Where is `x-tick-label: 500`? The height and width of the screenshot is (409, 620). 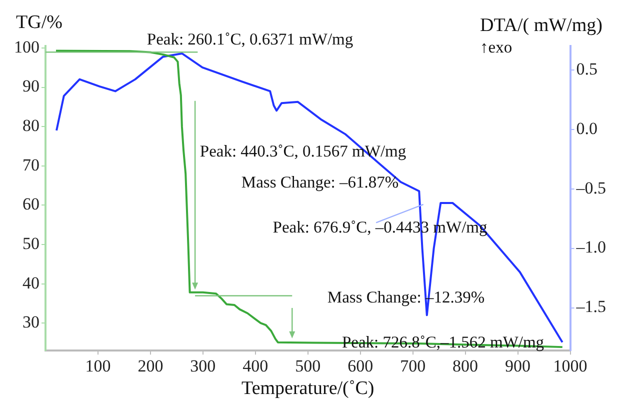
x-tick-label: 500 is located at coordinates (308, 366).